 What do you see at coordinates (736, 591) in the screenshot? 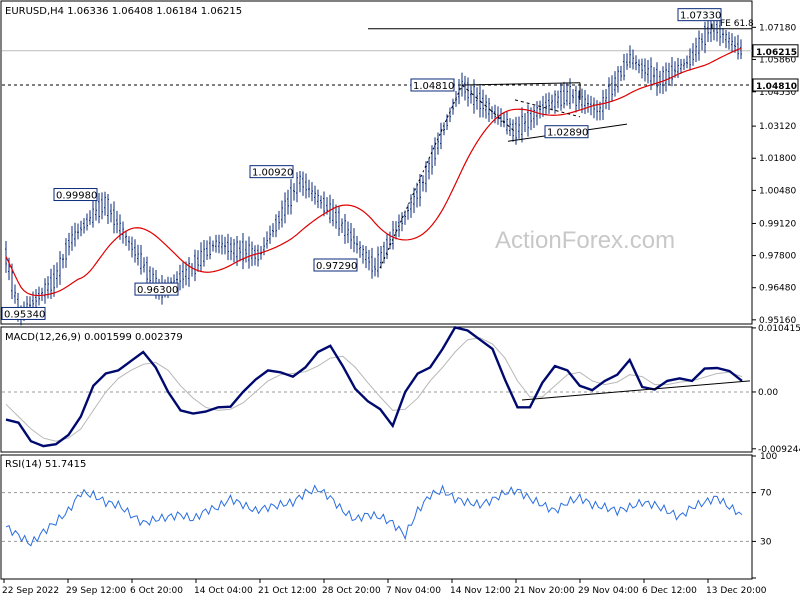
I see `time-tick-label: 13 Dec 20:00` at bounding box center [736, 591].